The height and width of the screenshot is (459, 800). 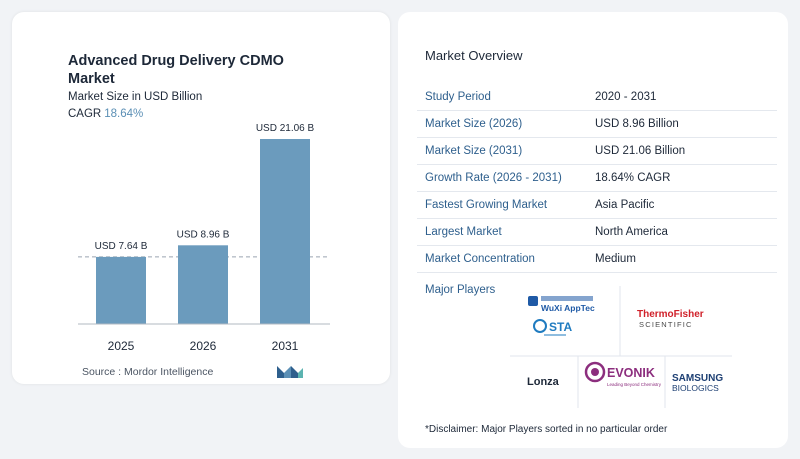 What do you see at coordinates (486, 205) in the screenshot?
I see `overview-key: Fastest Growing Market` at bounding box center [486, 205].